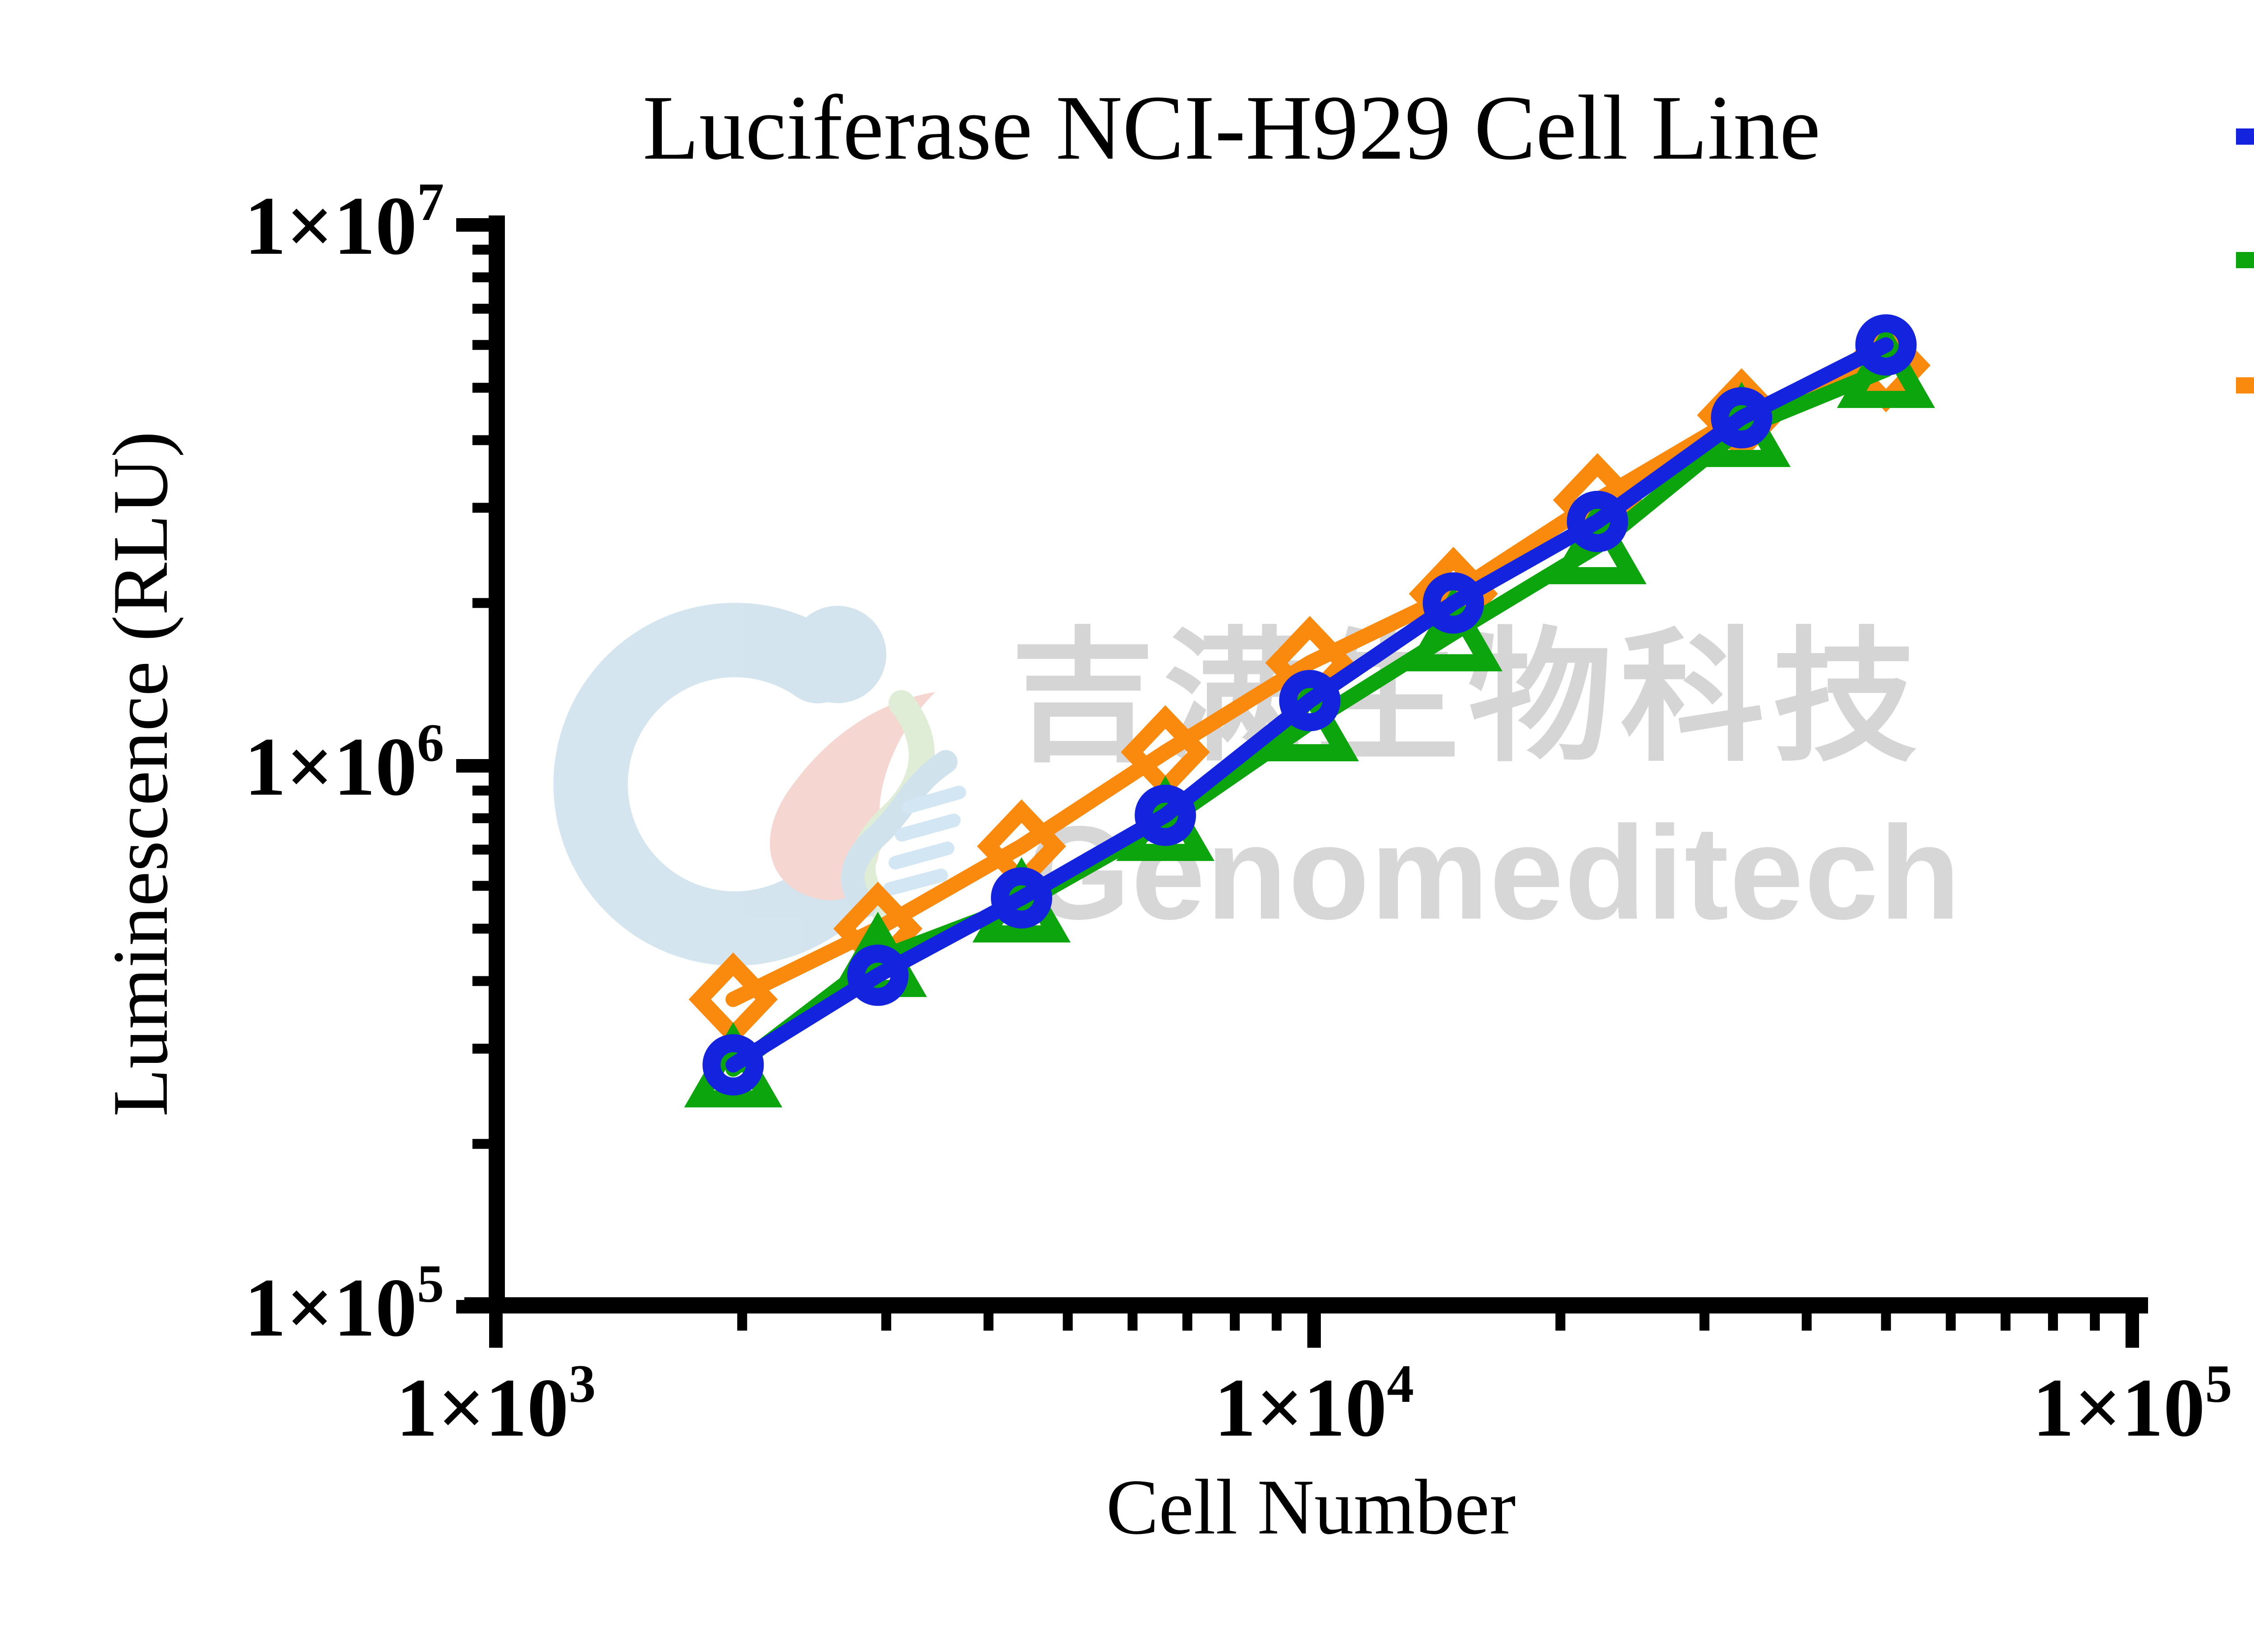 Image resolution: width=2254 pixels, height=1652 pixels. I want to click on chart-title: Luciferase NCI-H929 Cell Line, so click(1232, 128).